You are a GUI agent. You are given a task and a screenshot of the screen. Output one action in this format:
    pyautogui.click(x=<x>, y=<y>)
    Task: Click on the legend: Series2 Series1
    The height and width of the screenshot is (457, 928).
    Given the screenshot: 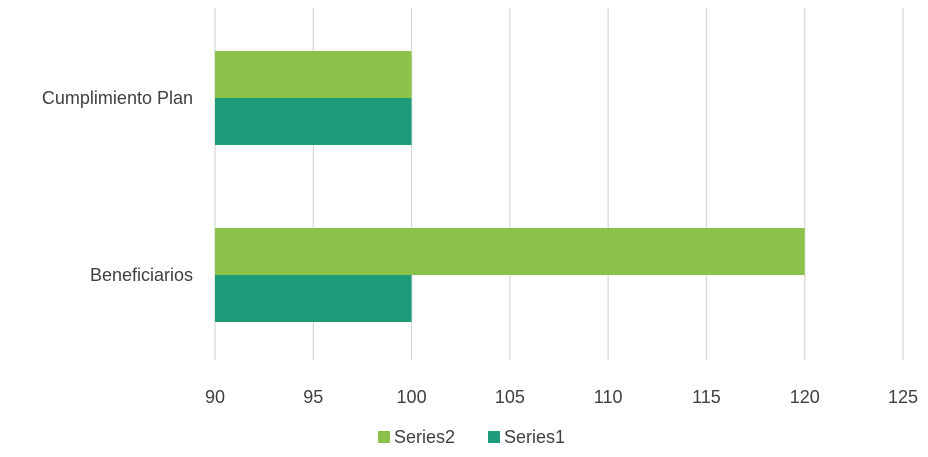 What is the action you would take?
    pyautogui.click(x=471, y=437)
    